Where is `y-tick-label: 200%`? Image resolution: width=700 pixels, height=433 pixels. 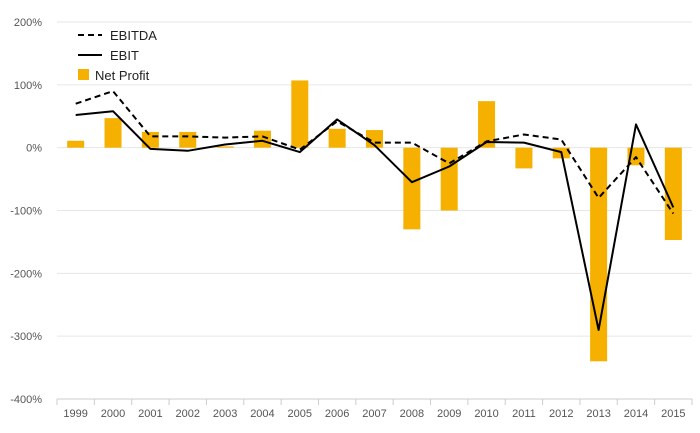
y-tick-label: 200% is located at coordinates (28, 23).